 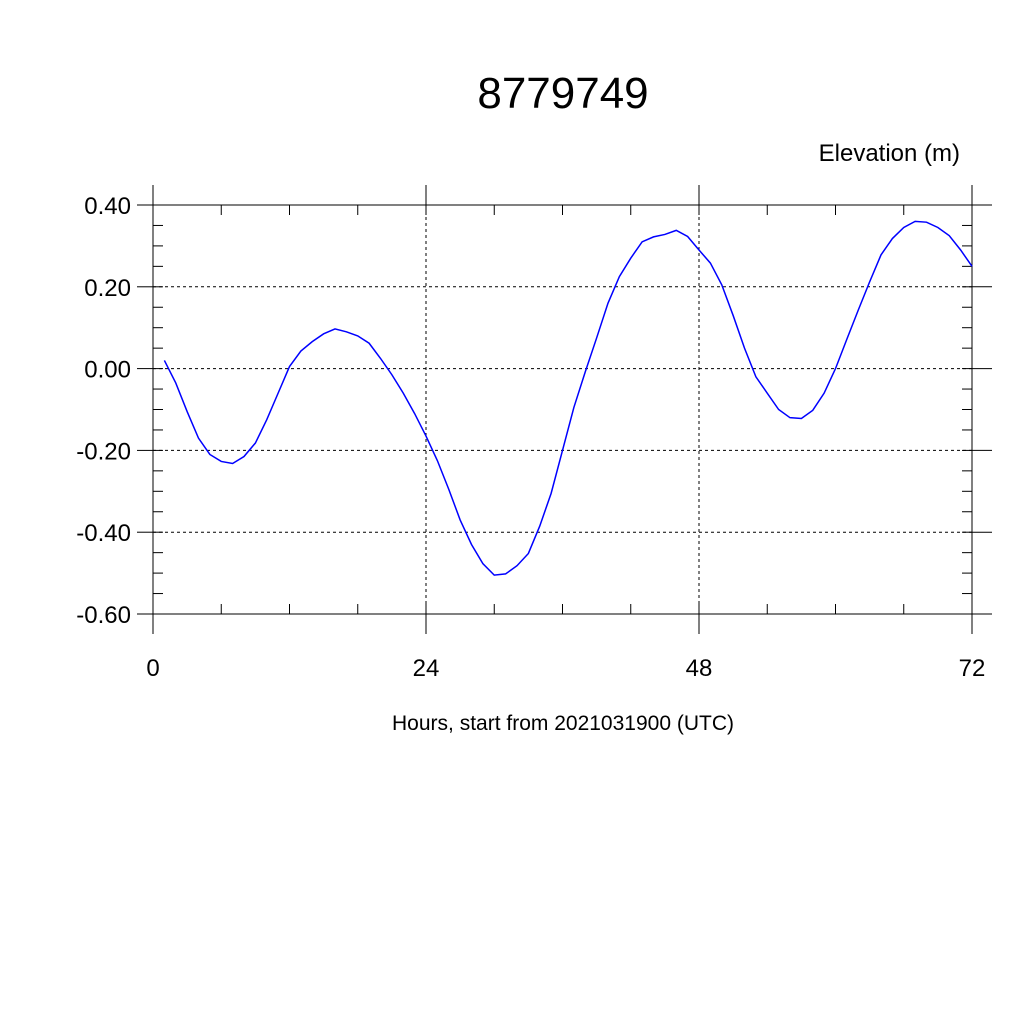 I want to click on x-tick-label: 0, so click(x=152, y=668).